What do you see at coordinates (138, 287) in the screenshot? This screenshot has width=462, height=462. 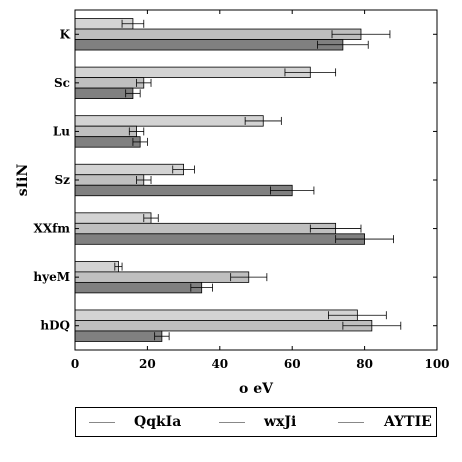 I see `bar-hyem-aytie` at bounding box center [138, 287].